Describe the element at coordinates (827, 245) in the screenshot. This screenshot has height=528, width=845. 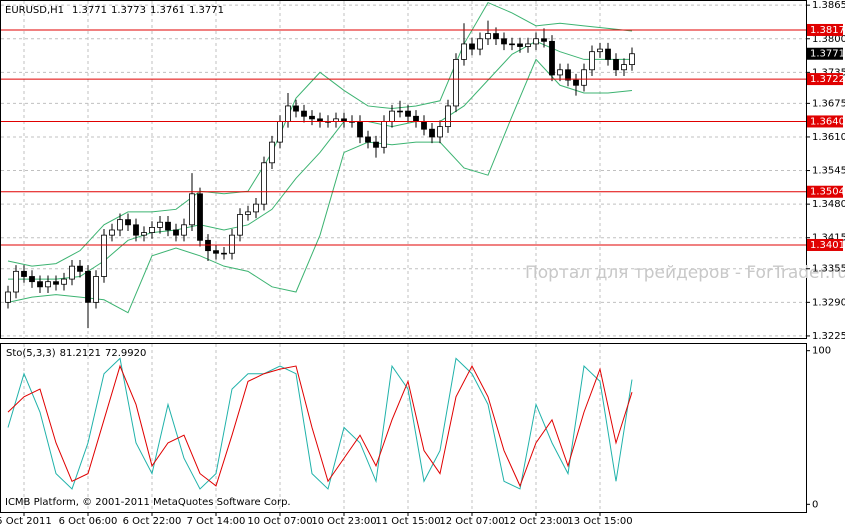
I see `level-label: 1.3401` at that location.